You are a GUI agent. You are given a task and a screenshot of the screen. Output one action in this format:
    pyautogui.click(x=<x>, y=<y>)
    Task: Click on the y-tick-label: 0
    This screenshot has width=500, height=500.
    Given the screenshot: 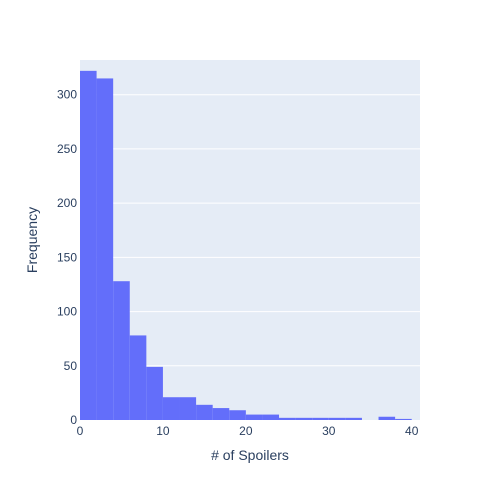 What is the action you would take?
    pyautogui.click(x=73, y=420)
    